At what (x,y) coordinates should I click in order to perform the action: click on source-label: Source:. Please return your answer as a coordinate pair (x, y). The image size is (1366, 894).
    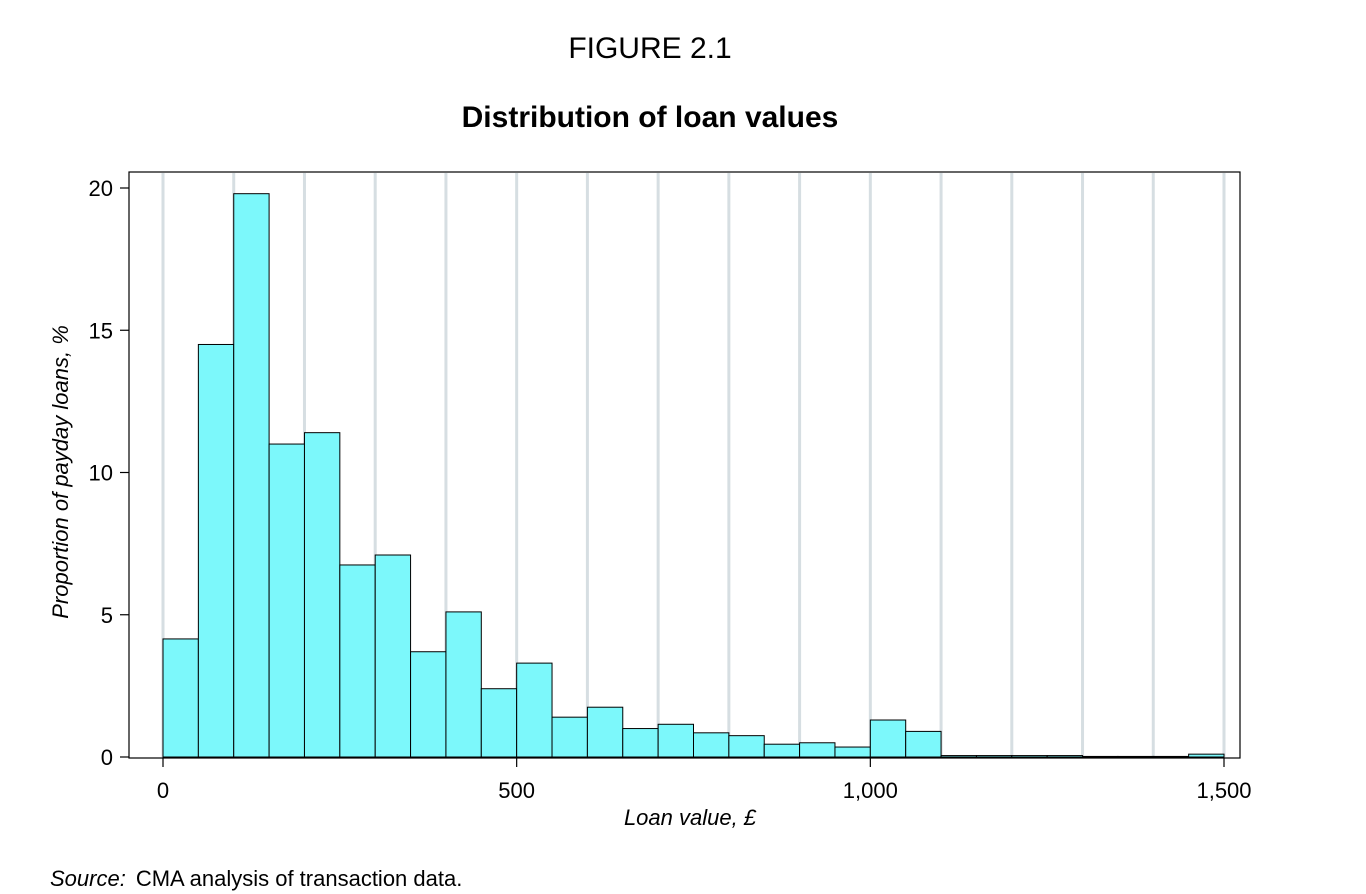
    Looking at the image, I should click on (88, 878).